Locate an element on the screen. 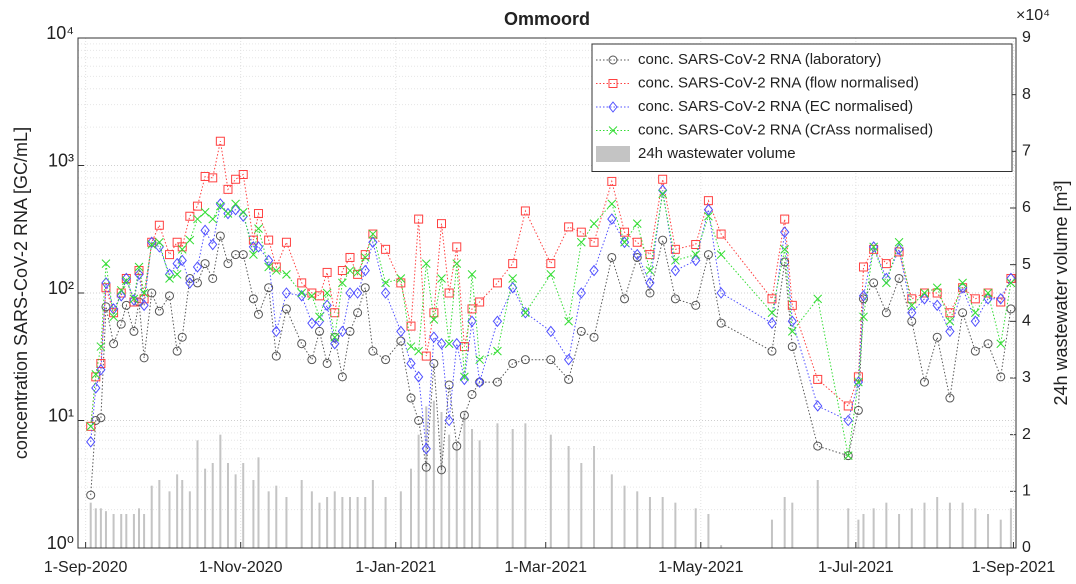 This screenshot has width=1076, height=584. y2-multiplier: ×10⁴ is located at coordinates (1033, 15).